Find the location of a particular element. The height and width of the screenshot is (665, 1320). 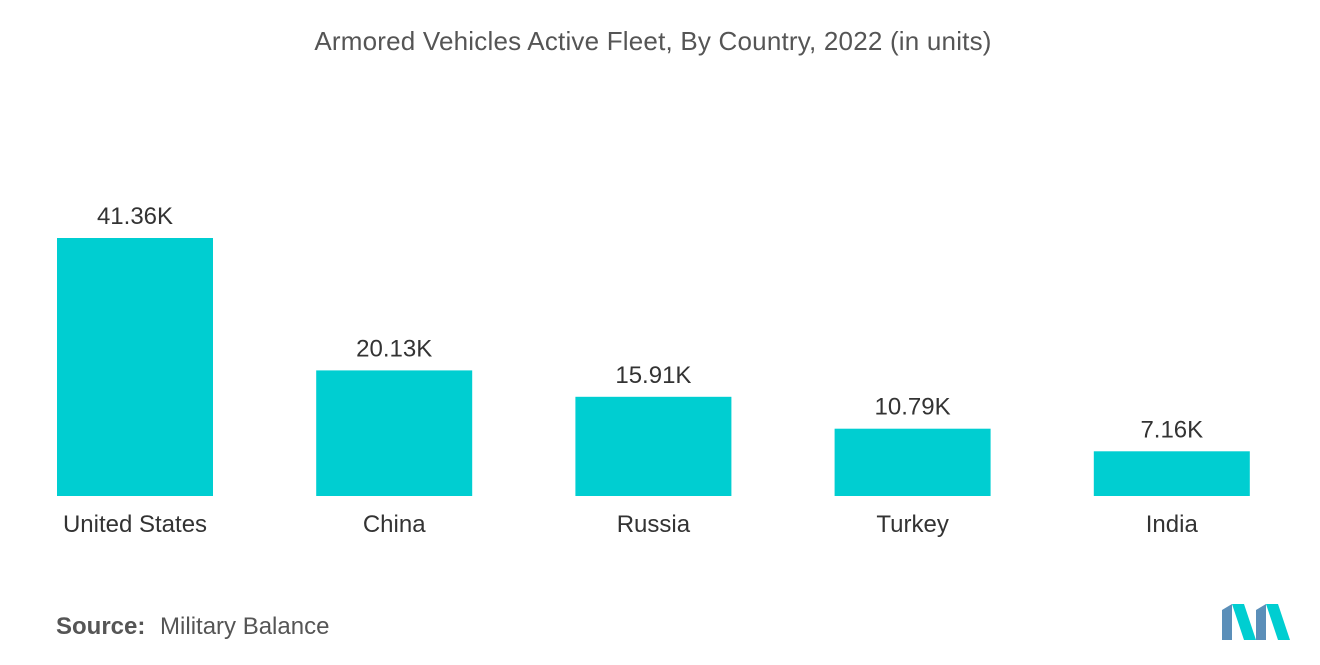

value-label: 15.91K is located at coordinates (653, 375).